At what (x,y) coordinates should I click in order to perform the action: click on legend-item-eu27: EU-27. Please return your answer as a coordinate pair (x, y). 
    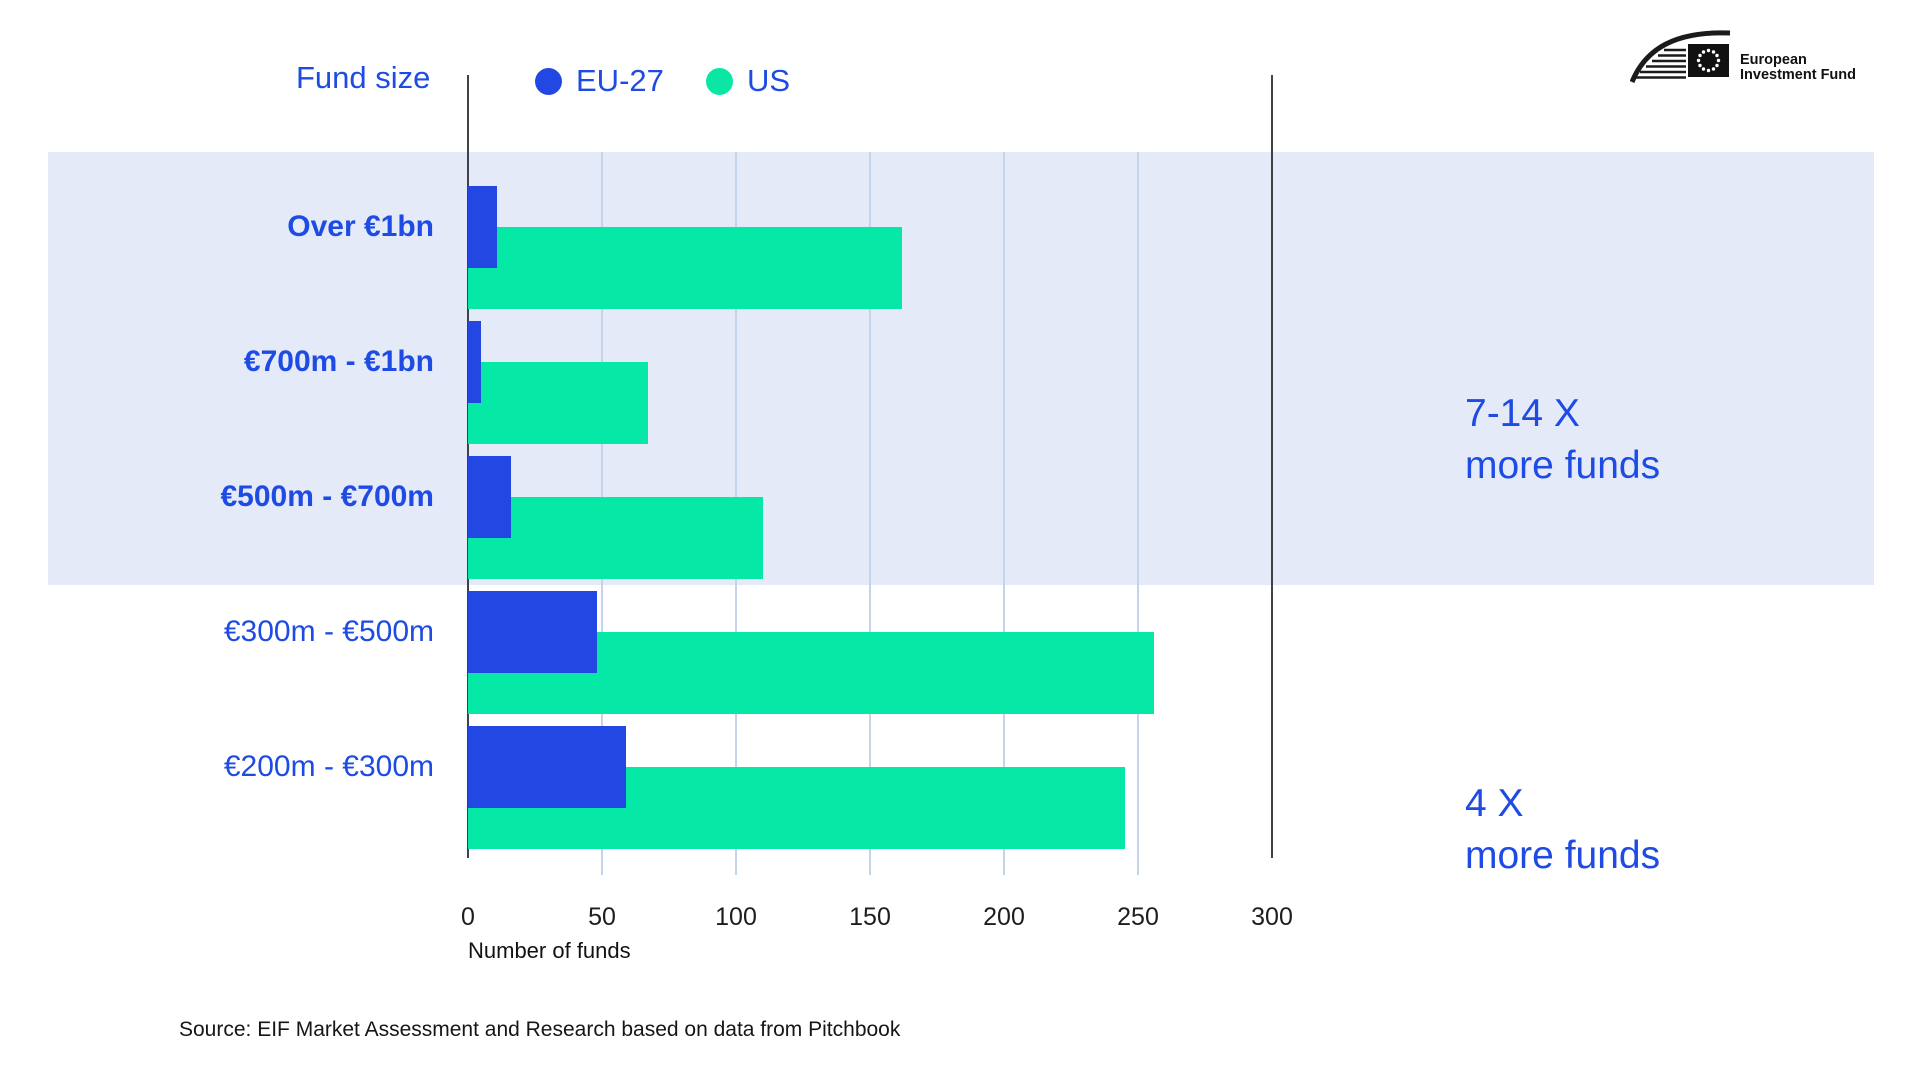
    Looking at the image, I should click on (599, 81).